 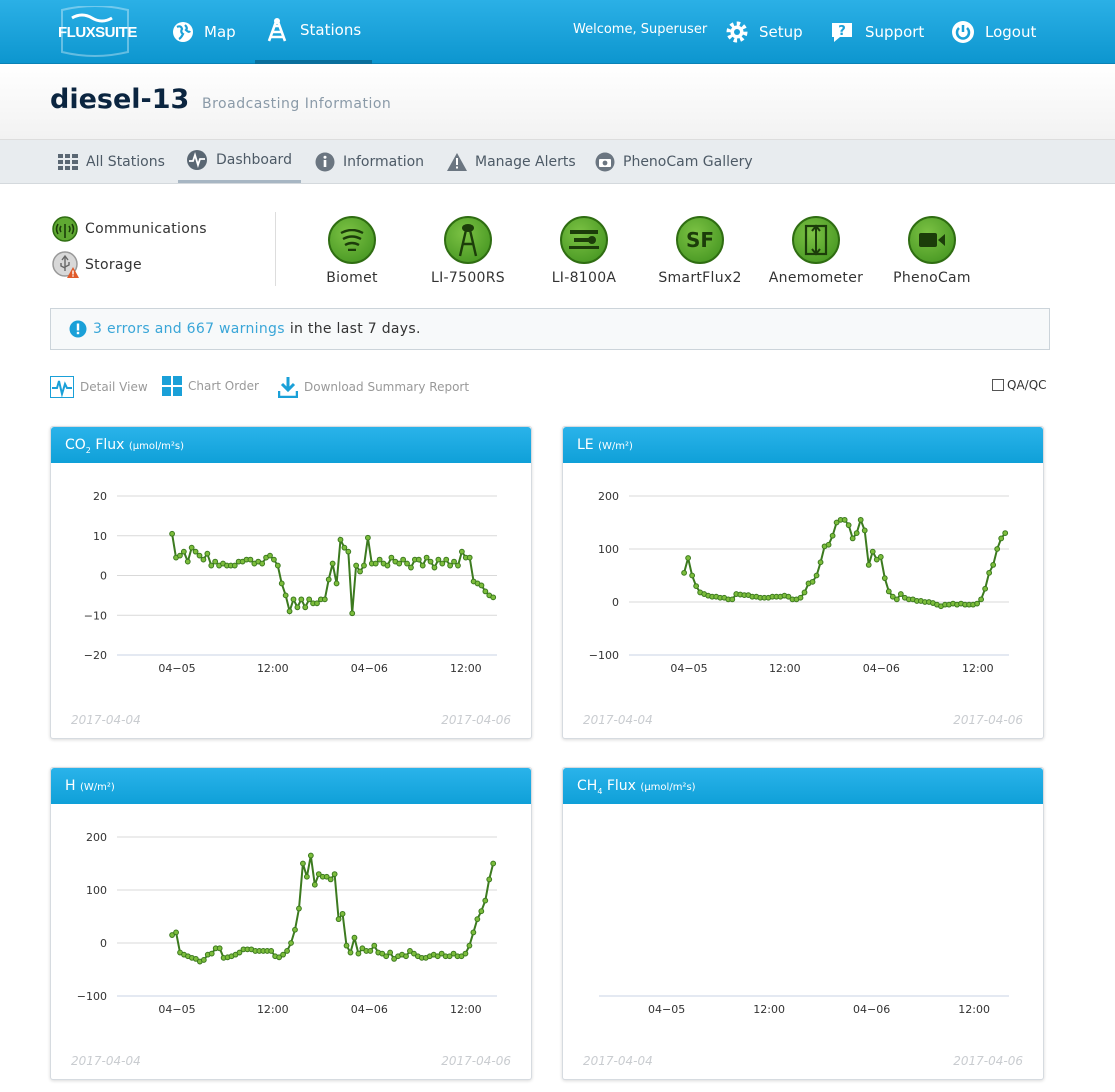 What do you see at coordinates (369, 161) in the screenshot?
I see `tab-information: Information` at bounding box center [369, 161].